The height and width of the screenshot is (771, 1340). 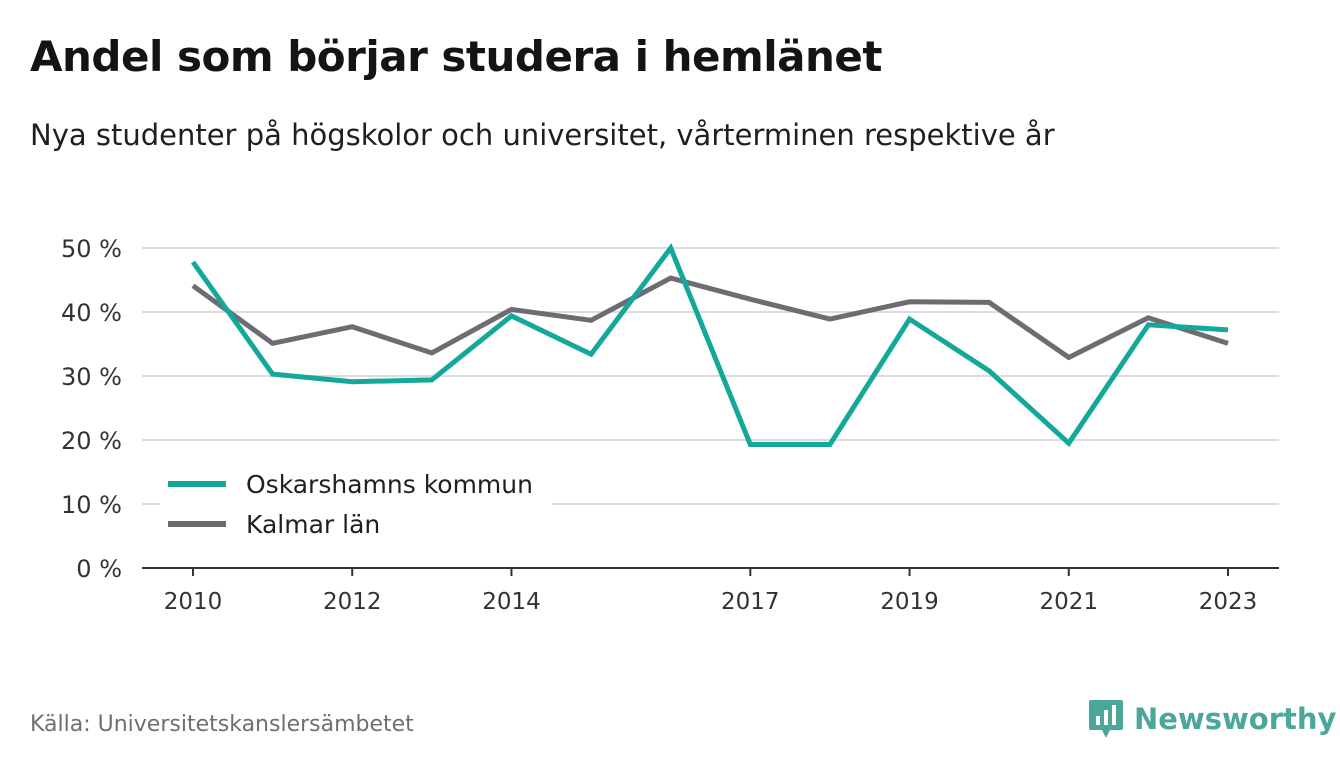 I want to click on legend-item-kalmar: Kalmar län, so click(x=354, y=524).